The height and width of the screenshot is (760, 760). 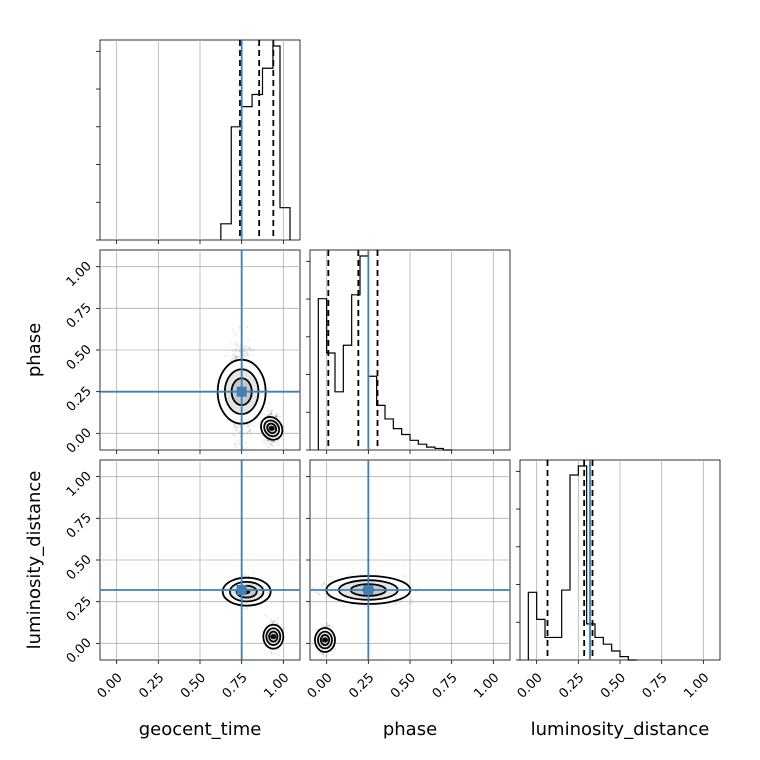 I want to click on x-axis-label: geocent_time, so click(x=200, y=729).